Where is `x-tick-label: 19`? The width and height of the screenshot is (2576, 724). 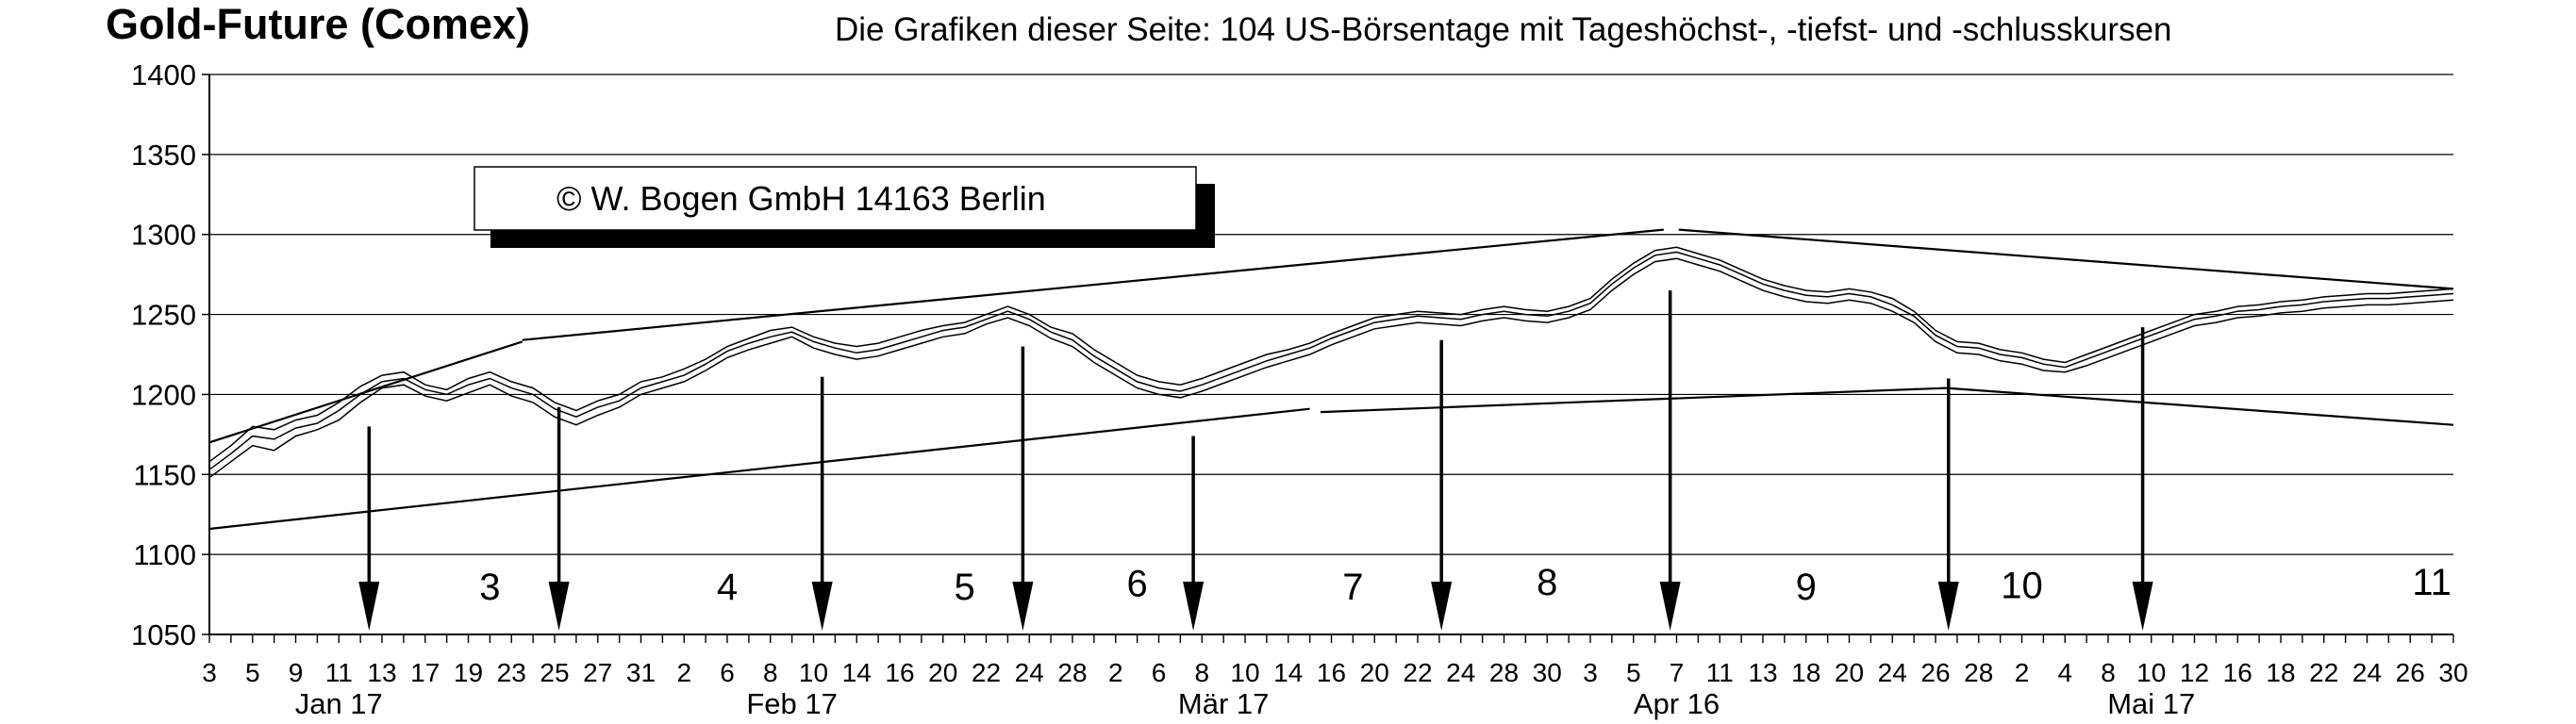
x-tick-label: 19 is located at coordinates (468, 672).